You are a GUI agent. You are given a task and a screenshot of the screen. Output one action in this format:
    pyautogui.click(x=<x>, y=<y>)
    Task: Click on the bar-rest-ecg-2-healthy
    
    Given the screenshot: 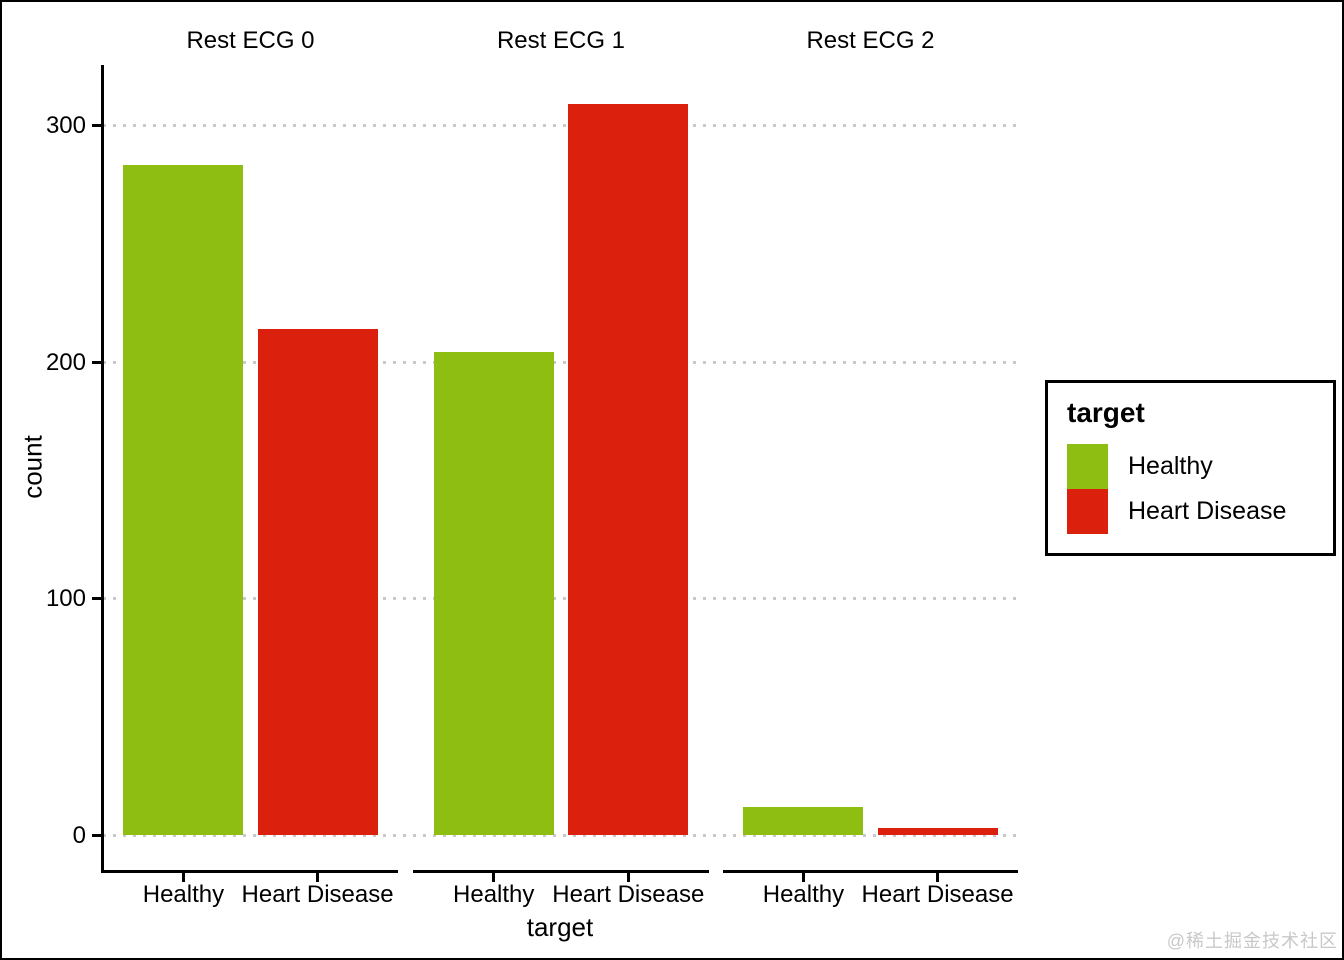 What is the action you would take?
    pyautogui.click(x=803, y=820)
    